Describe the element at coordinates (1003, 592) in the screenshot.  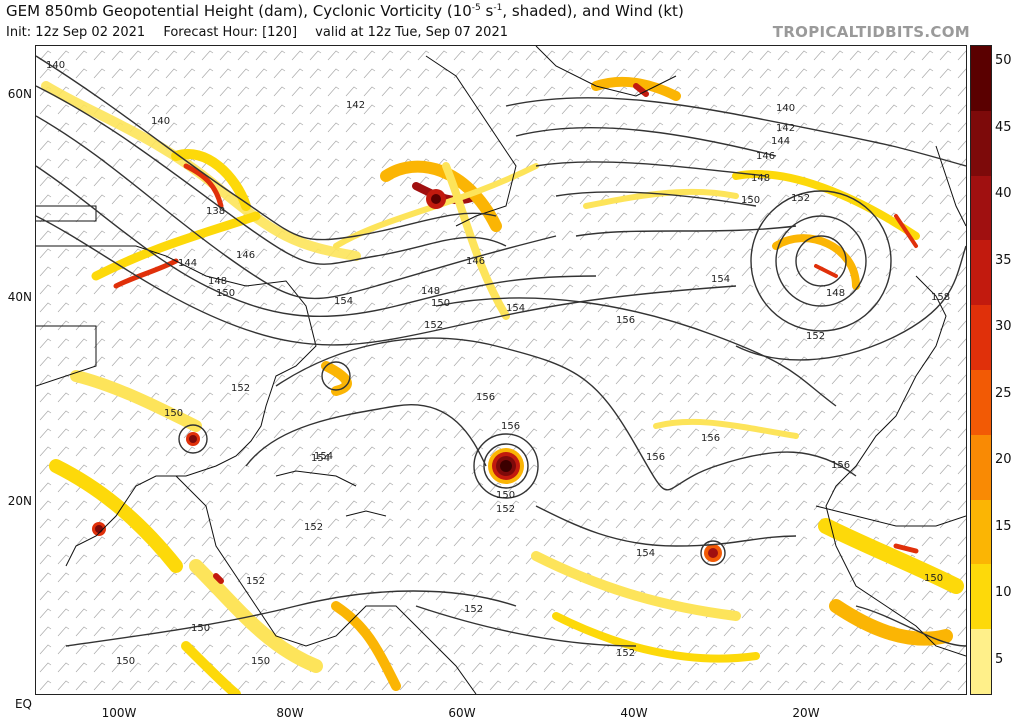
I see `colorbar-label: 10` at that location.